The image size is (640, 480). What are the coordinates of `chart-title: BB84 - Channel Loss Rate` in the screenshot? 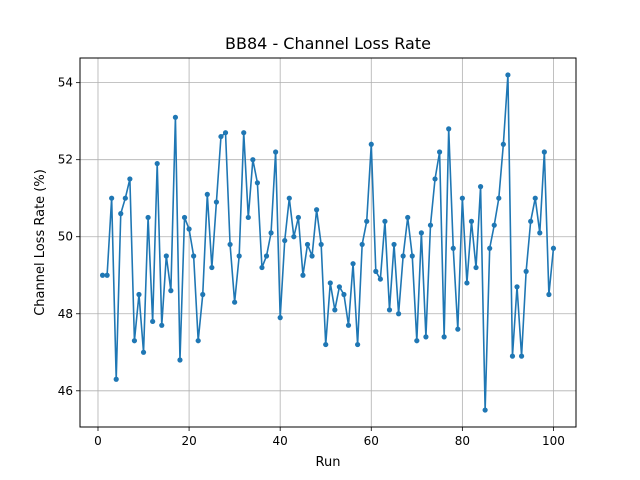 It's located at (328, 43).